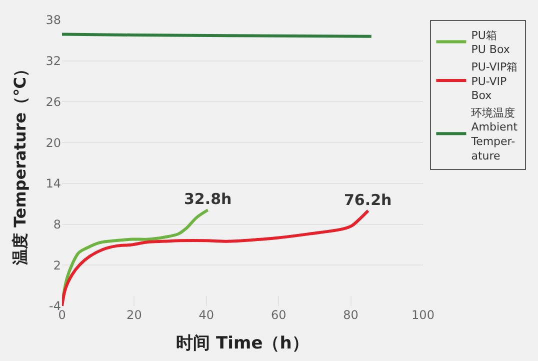 The width and height of the screenshot is (538, 361). I want to click on x-tick-label: 0, so click(62, 315).